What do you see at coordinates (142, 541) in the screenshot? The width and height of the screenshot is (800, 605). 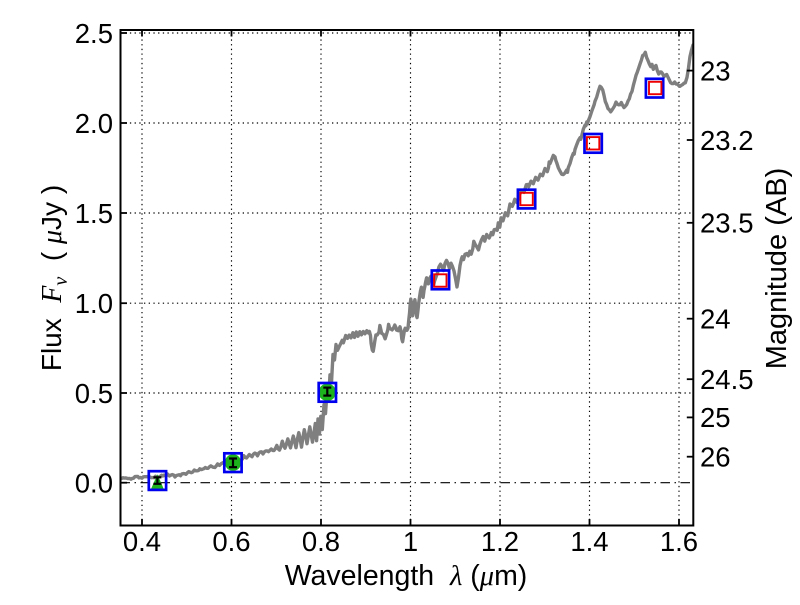 I see `svg-text: 0.4` at bounding box center [142, 541].